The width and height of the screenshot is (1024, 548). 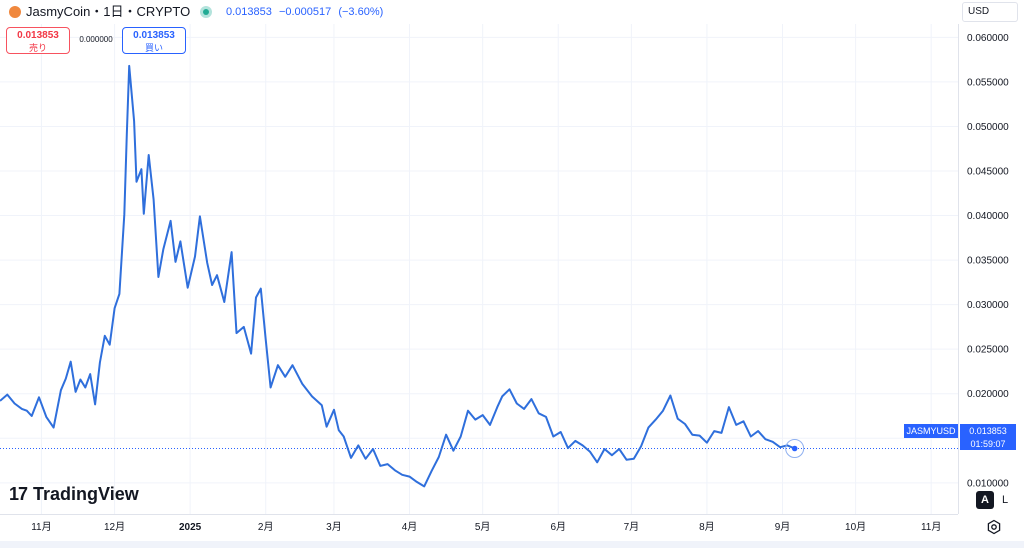 I want to click on sell-label: 売り, so click(x=37, y=48).